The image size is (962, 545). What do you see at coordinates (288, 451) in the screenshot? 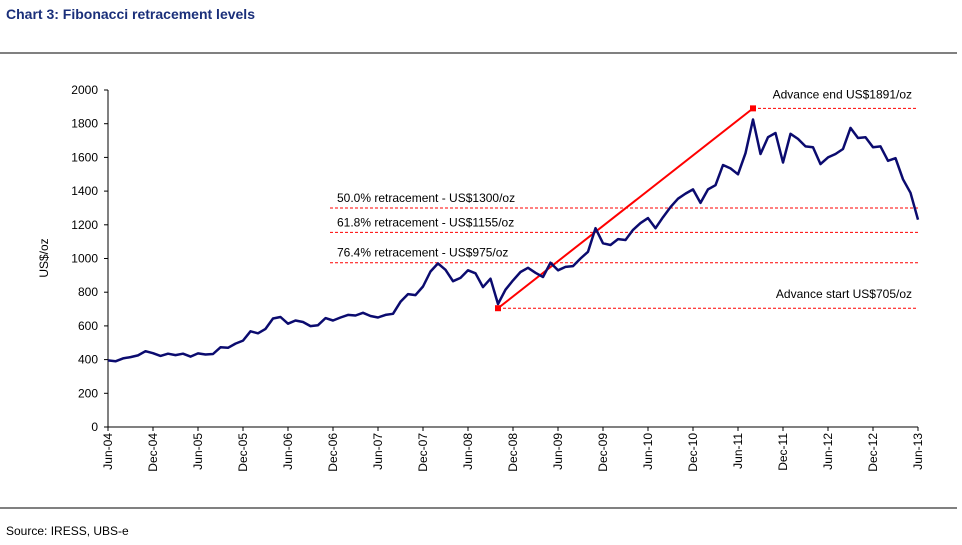
I see `x-tick-label: Jun-06` at bounding box center [288, 451].